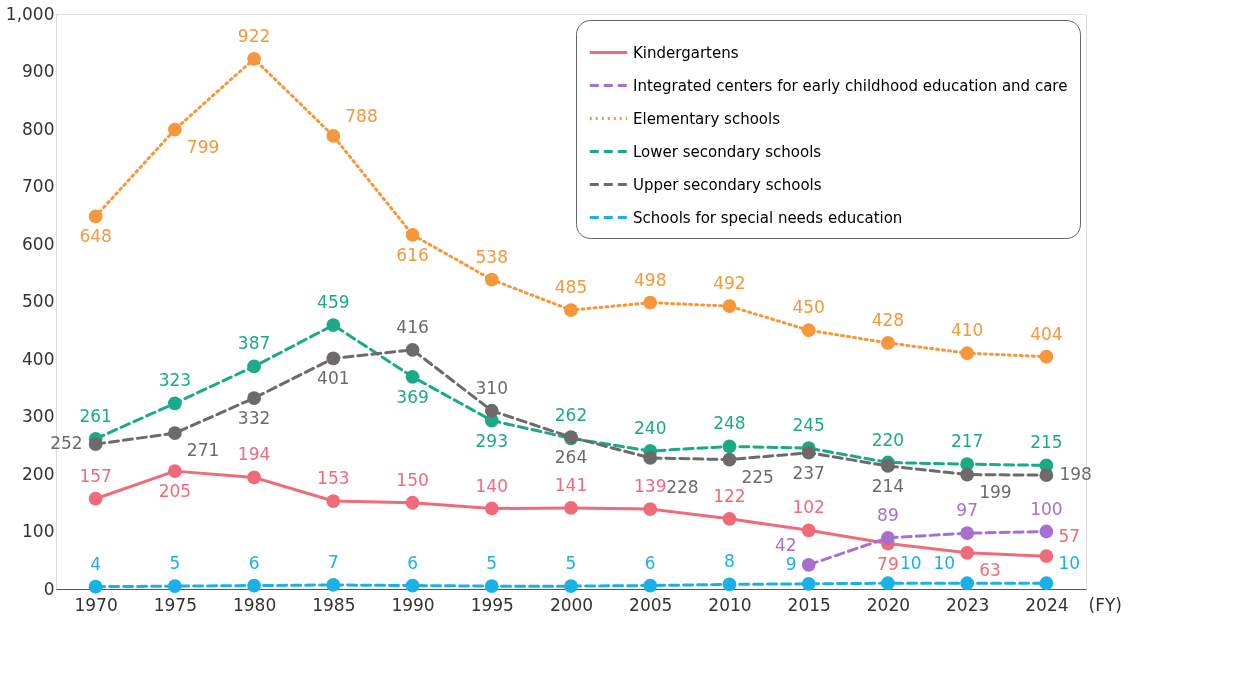  What do you see at coordinates (491, 440) in the screenshot?
I see `data-label: 293` at bounding box center [491, 440].